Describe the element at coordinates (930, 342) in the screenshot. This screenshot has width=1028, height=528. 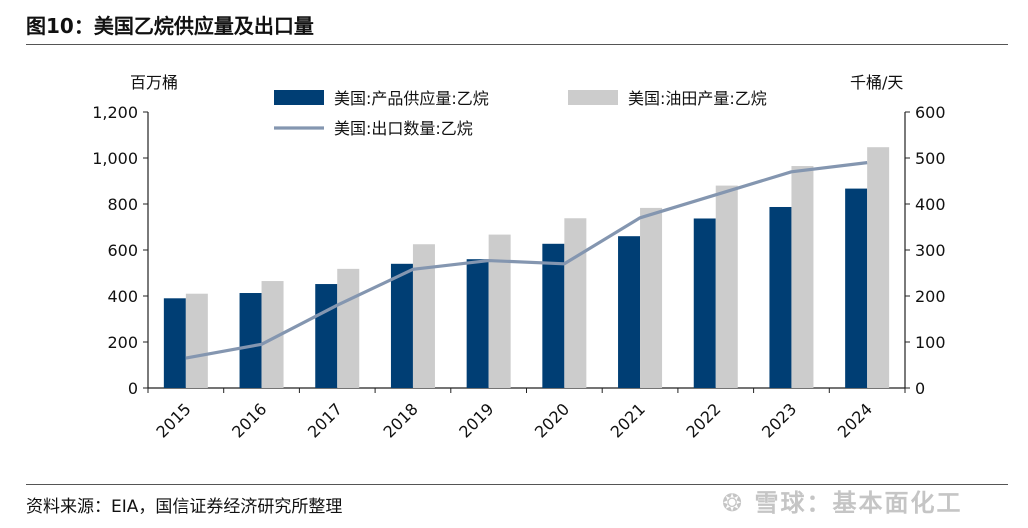
I see `right-tick-label: 100` at that location.